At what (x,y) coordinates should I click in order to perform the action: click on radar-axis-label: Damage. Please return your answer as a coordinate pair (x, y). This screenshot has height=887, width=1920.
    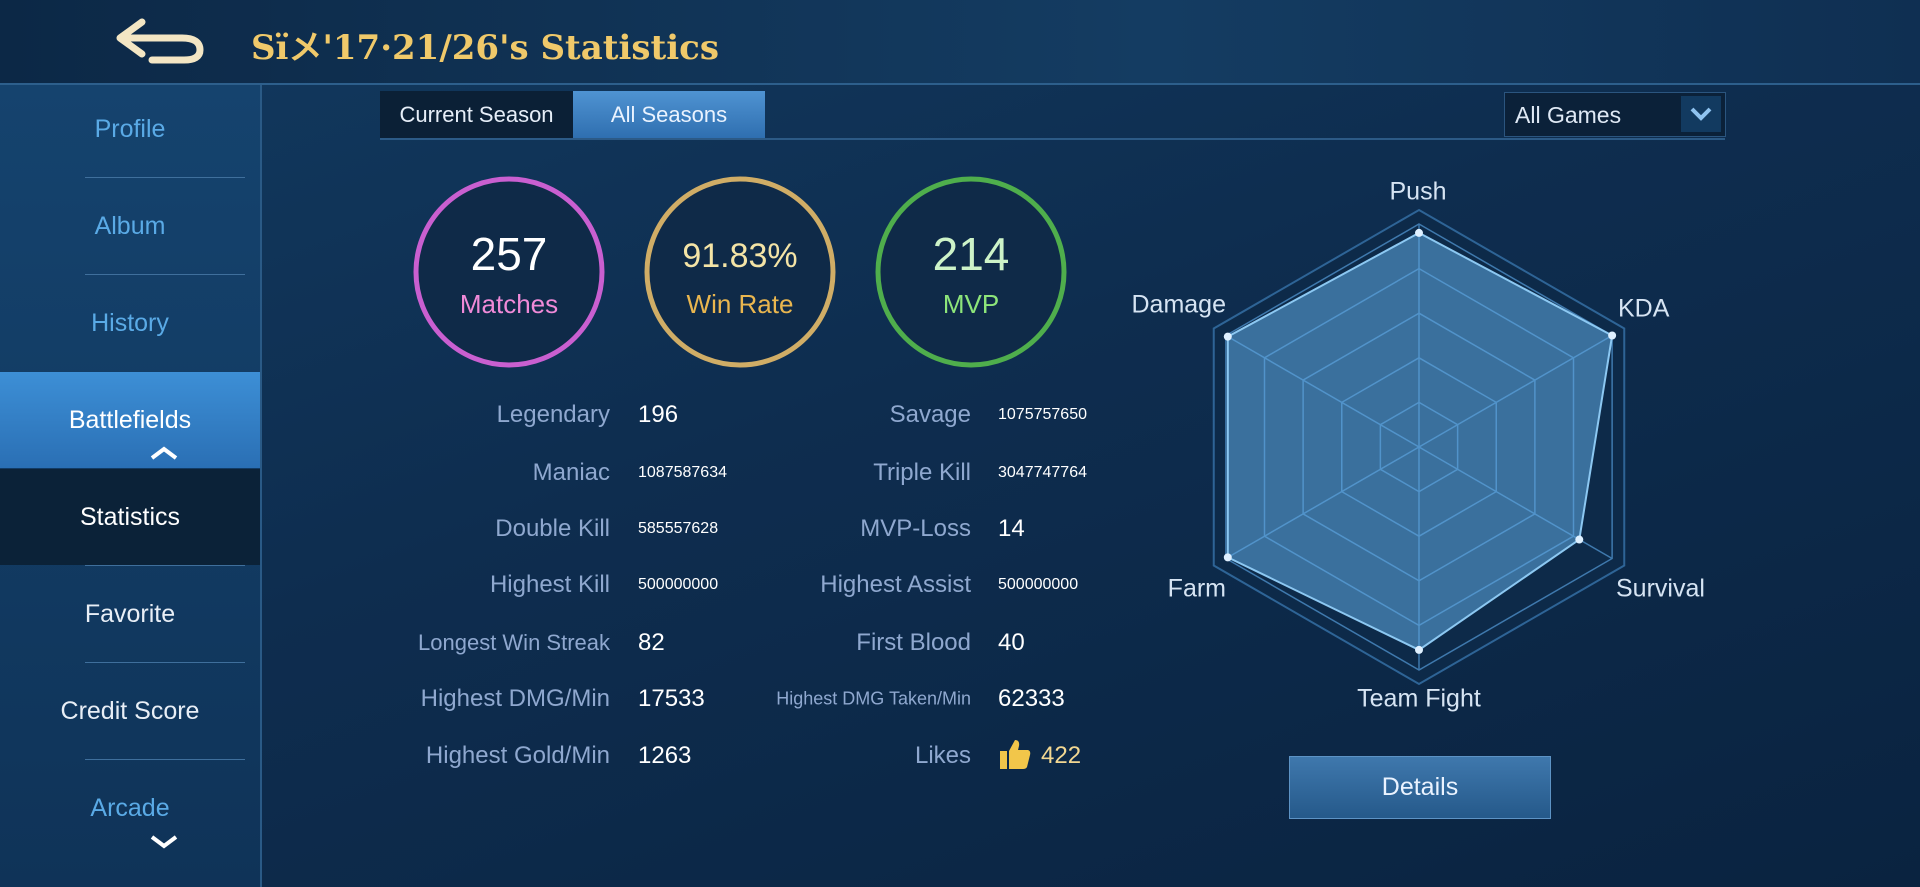
    Looking at the image, I should click on (1179, 305).